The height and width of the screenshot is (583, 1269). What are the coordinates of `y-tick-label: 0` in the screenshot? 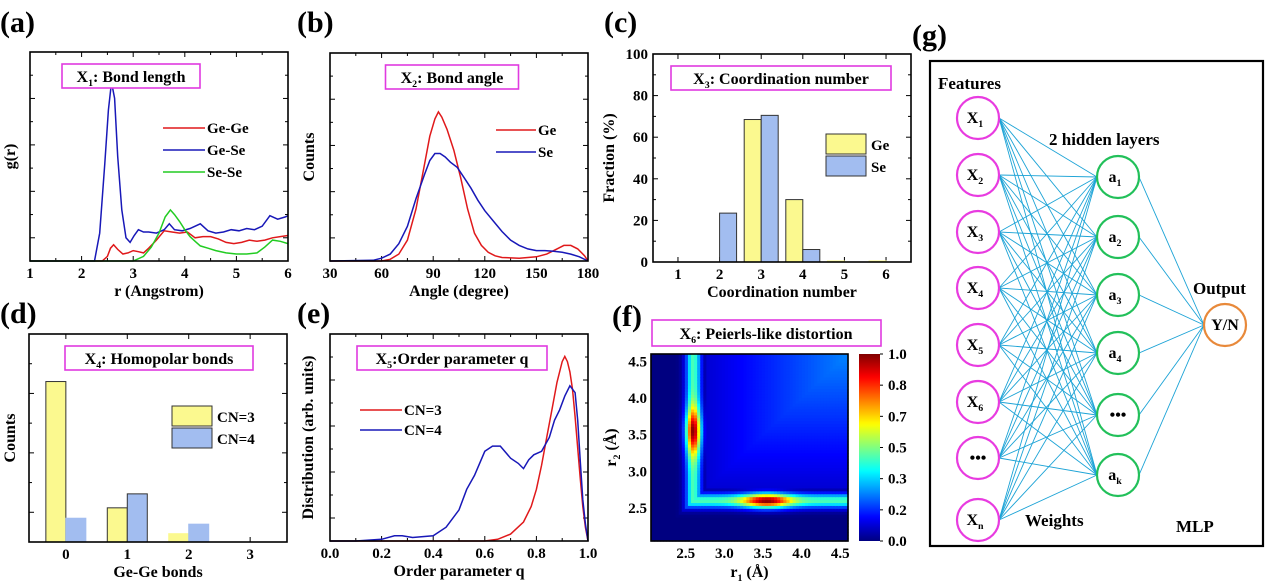 It's located at (645, 263).